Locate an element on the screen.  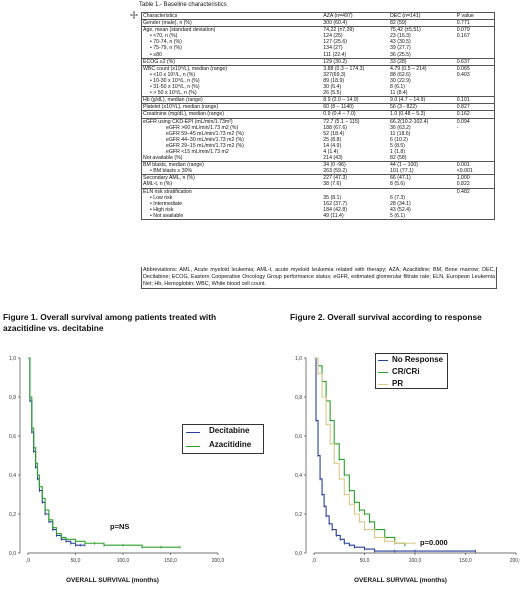
table-cell-c2: 52 (18.4) is located at coordinates (334, 133).